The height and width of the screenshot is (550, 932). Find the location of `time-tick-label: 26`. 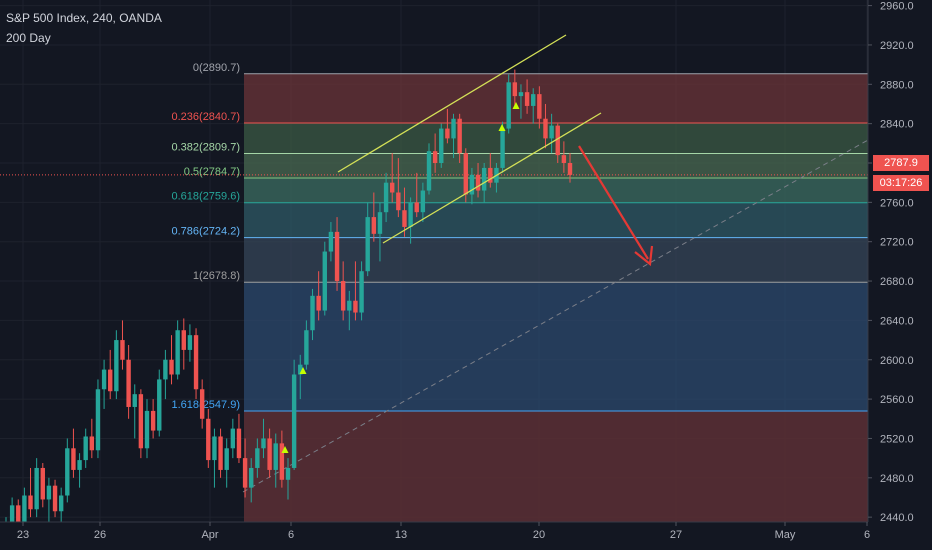

time-tick-label: 26 is located at coordinates (100, 535).